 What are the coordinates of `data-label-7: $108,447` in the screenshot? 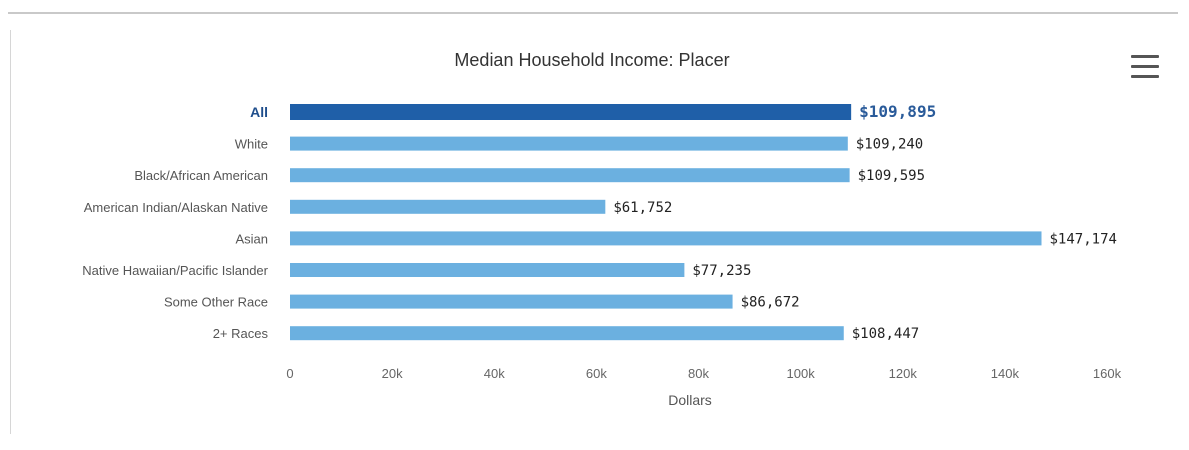 It's located at (885, 334).